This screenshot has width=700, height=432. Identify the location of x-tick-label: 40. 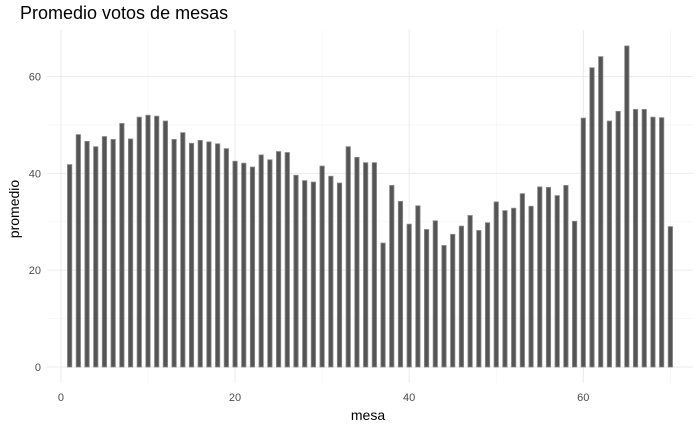
(409, 398).